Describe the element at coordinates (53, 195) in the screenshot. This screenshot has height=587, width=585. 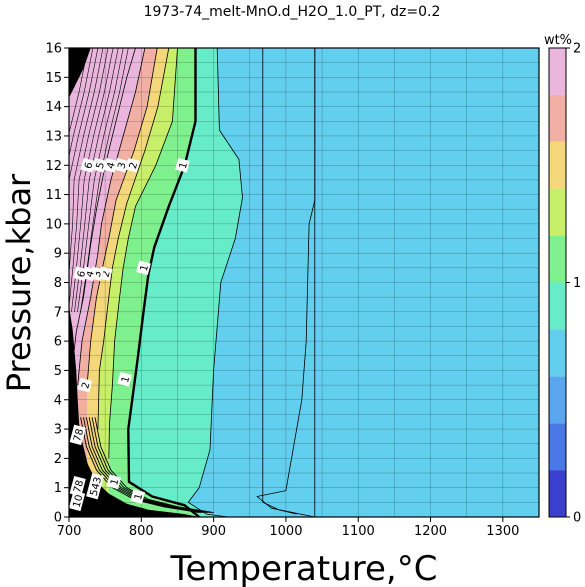
I see `y-tick-label: 11` at that location.